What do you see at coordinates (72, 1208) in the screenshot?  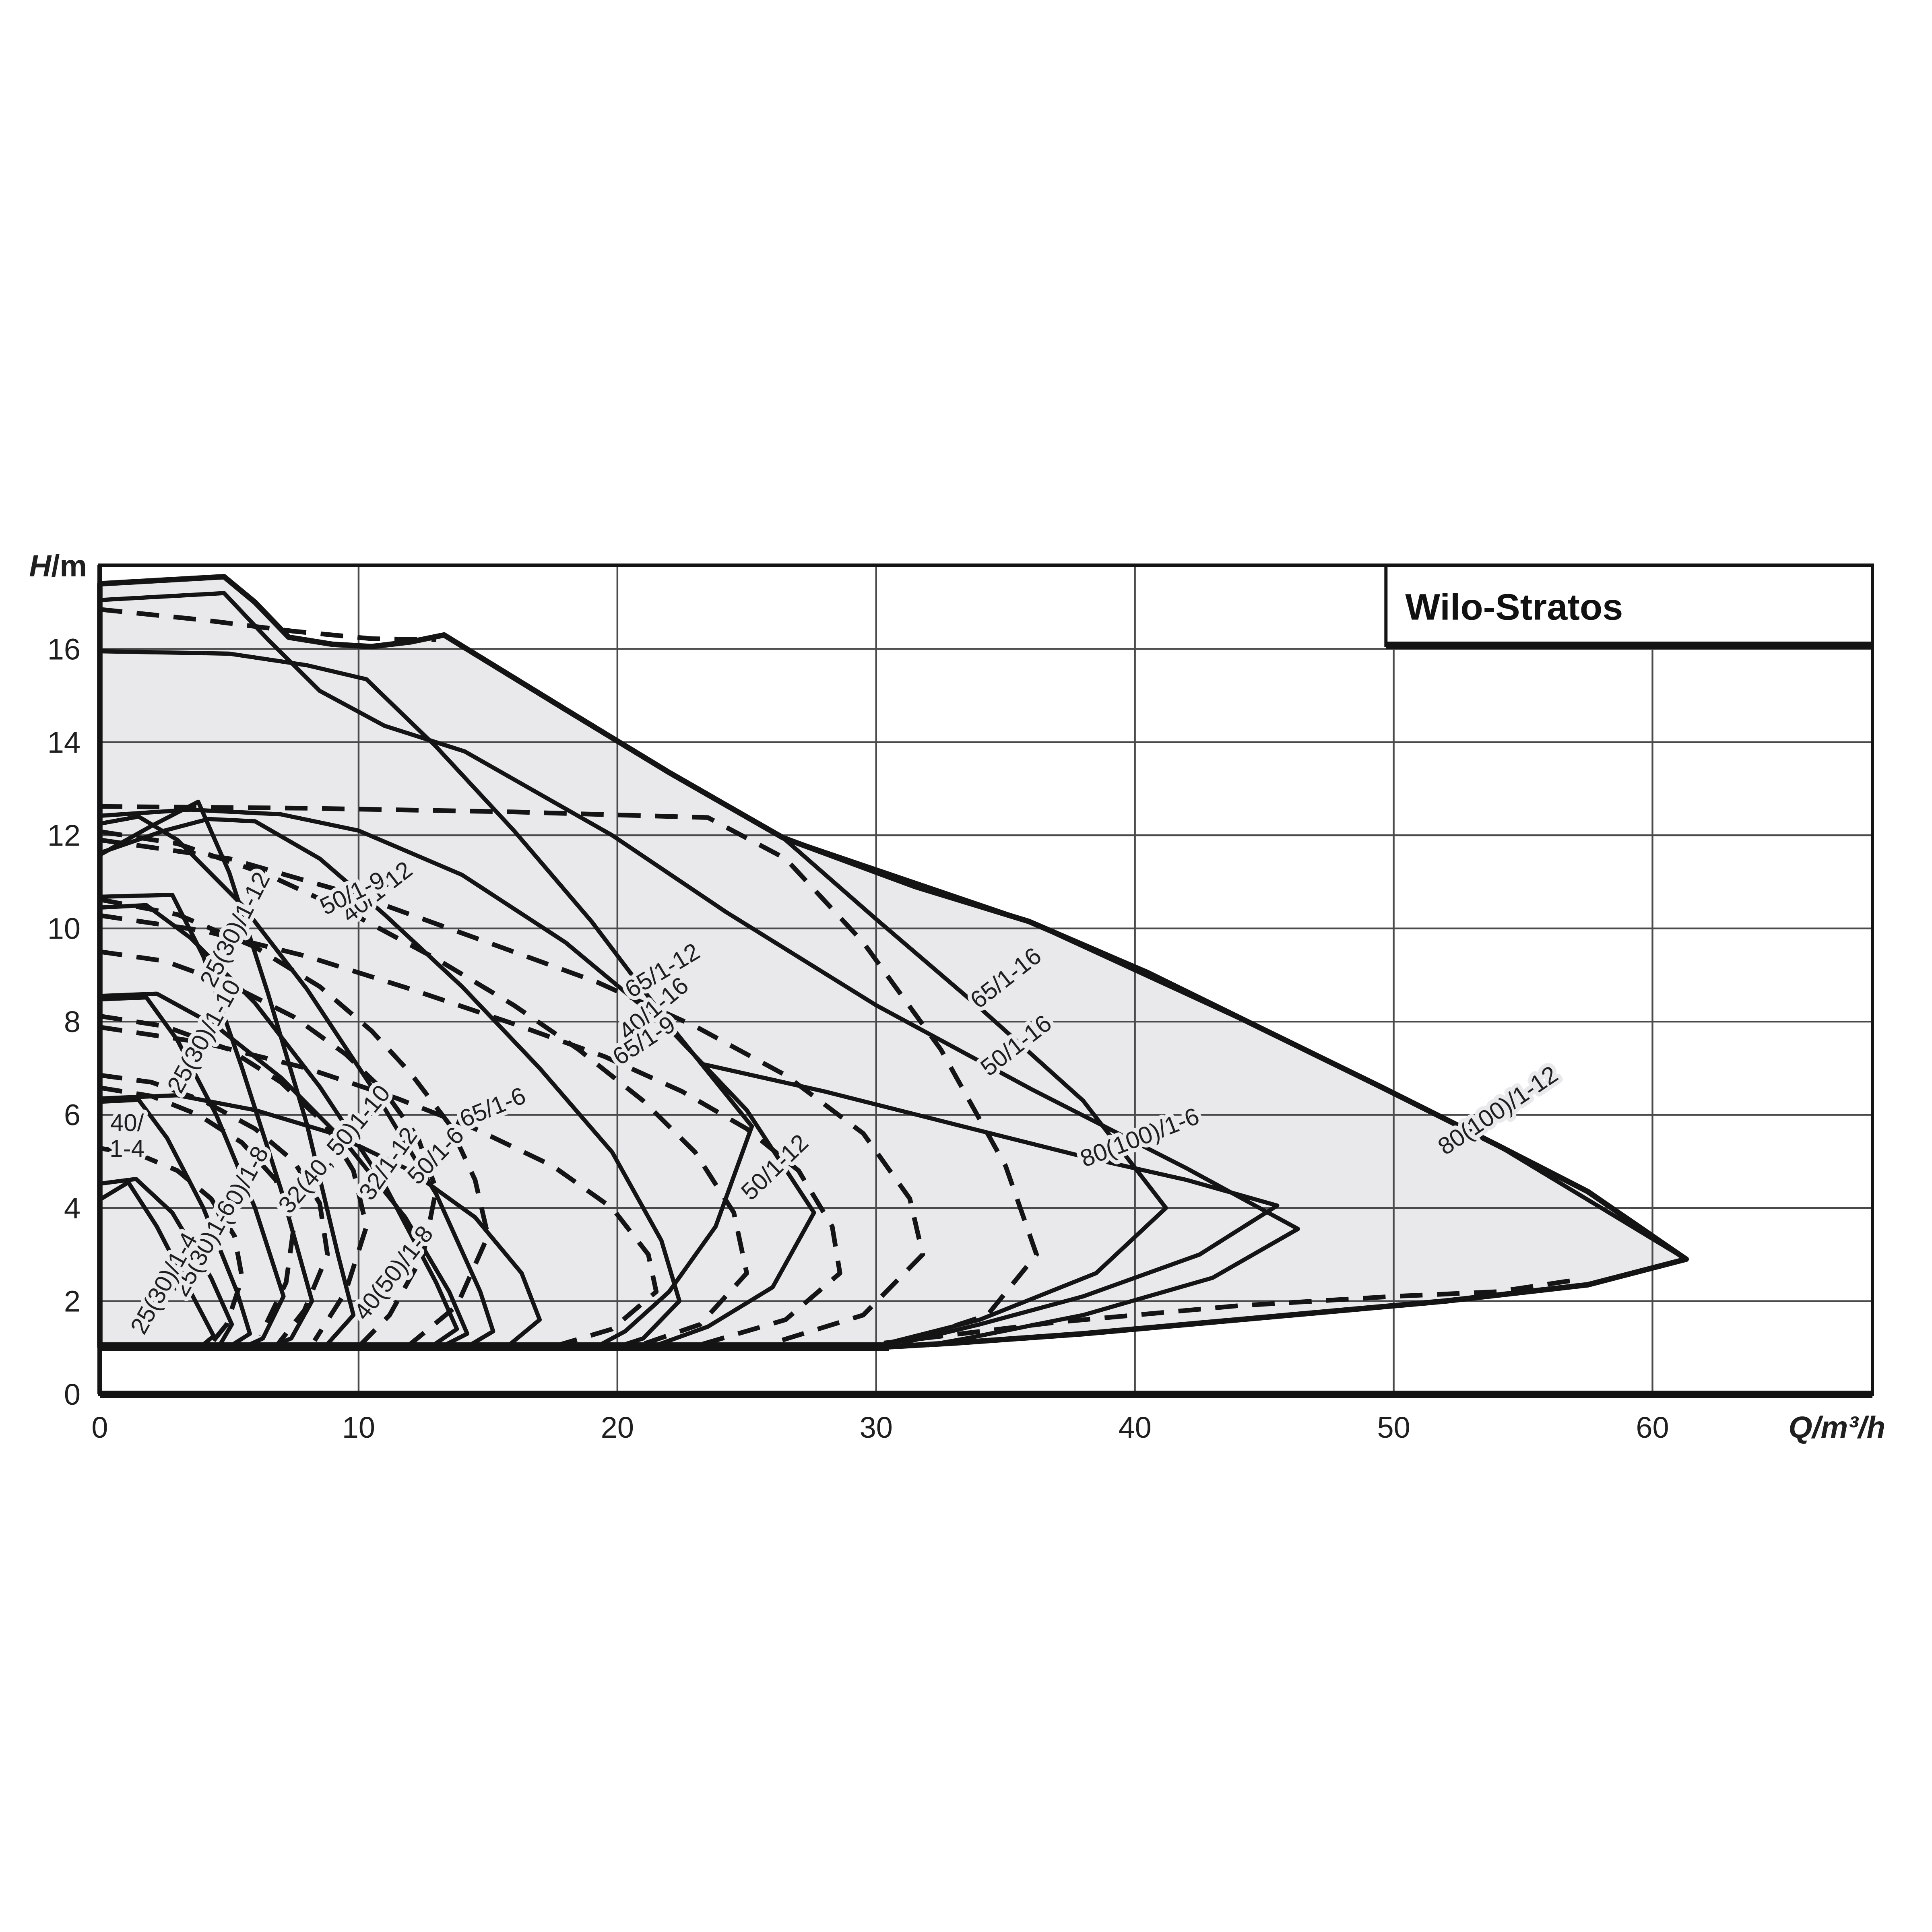 I see `y-tick-label: 4` at bounding box center [72, 1208].